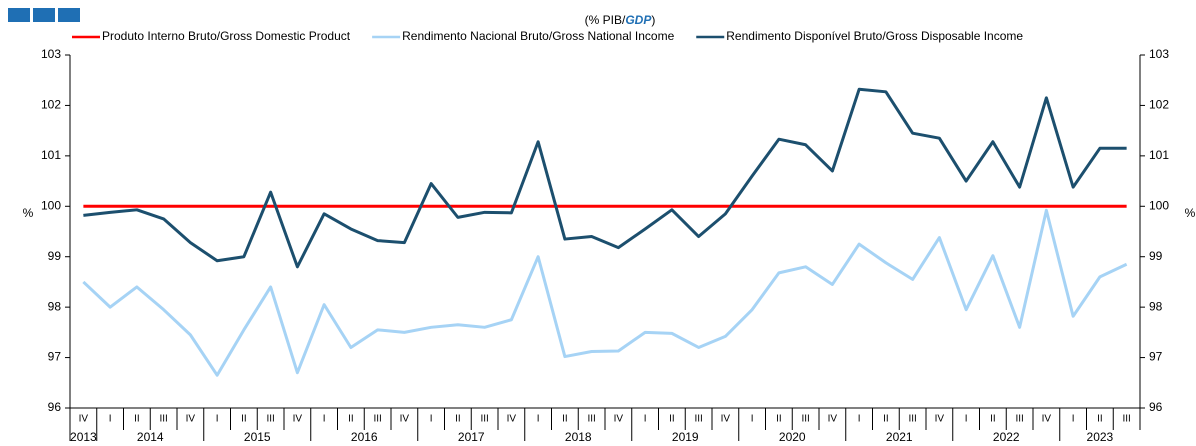 The width and height of the screenshot is (1196, 446). What do you see at coordinates (1159, 105) in the screenshot?
I see `y2-tick-label: 102` at bounding box center [1159, 105].